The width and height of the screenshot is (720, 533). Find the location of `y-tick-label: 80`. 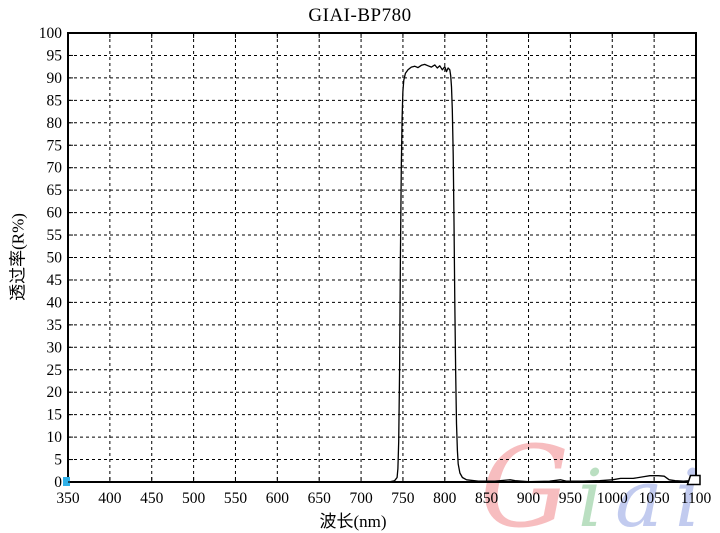

y-tick-label: 80 is located at coordinates (55, 123).